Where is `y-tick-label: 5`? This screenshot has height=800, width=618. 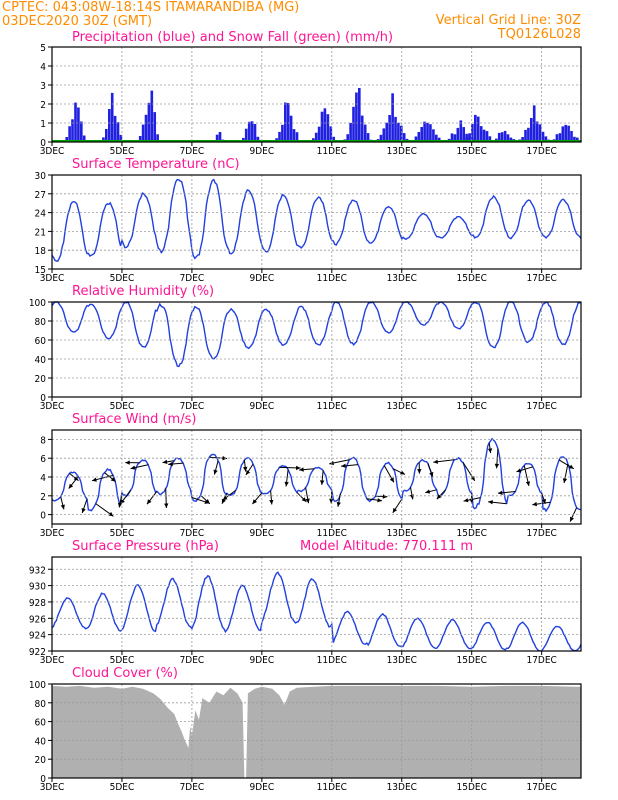 y-tick-label: 5 is located at coordinates (43, 48).